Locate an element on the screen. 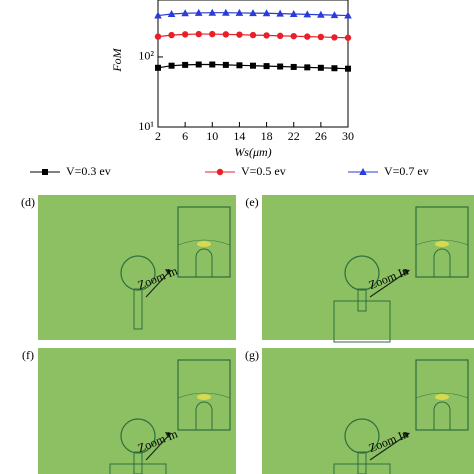  panel-label: (d) is located at coordinates (28, 202).